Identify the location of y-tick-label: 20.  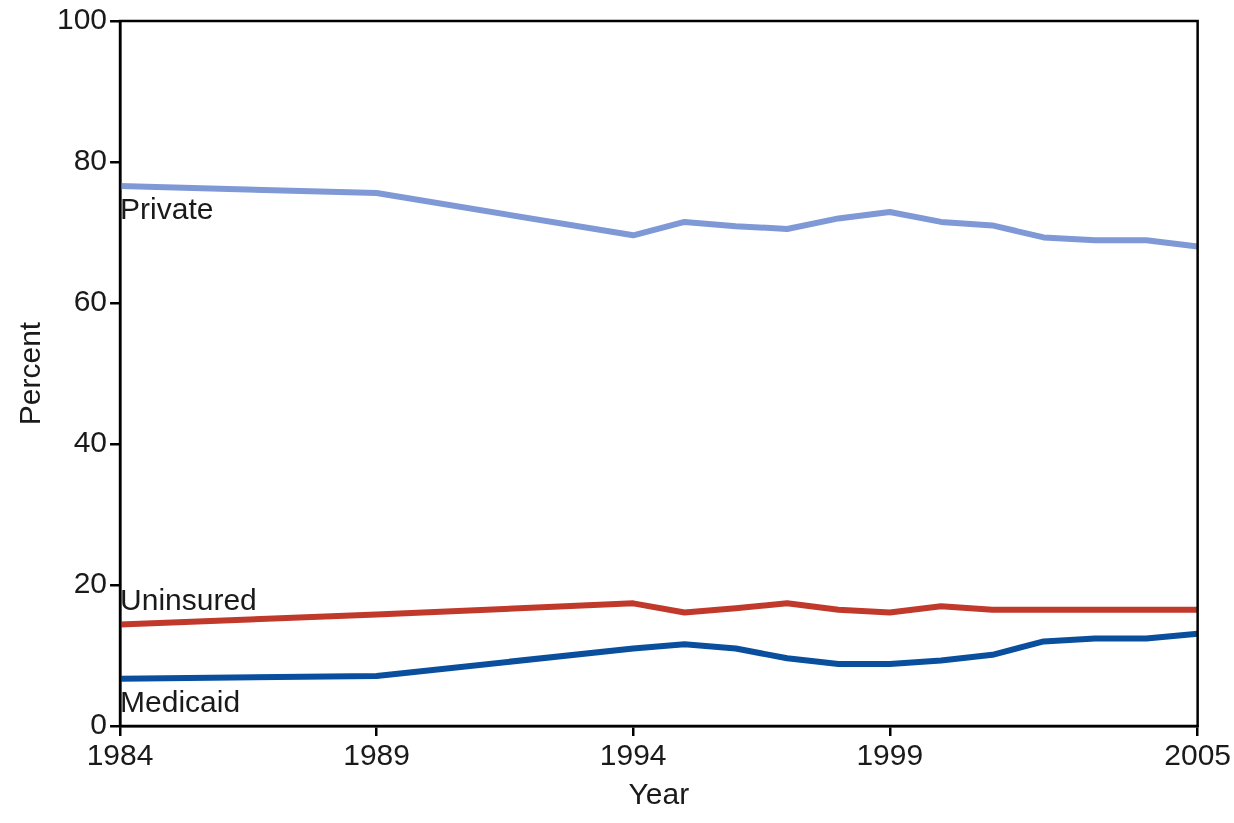
(90, 583).